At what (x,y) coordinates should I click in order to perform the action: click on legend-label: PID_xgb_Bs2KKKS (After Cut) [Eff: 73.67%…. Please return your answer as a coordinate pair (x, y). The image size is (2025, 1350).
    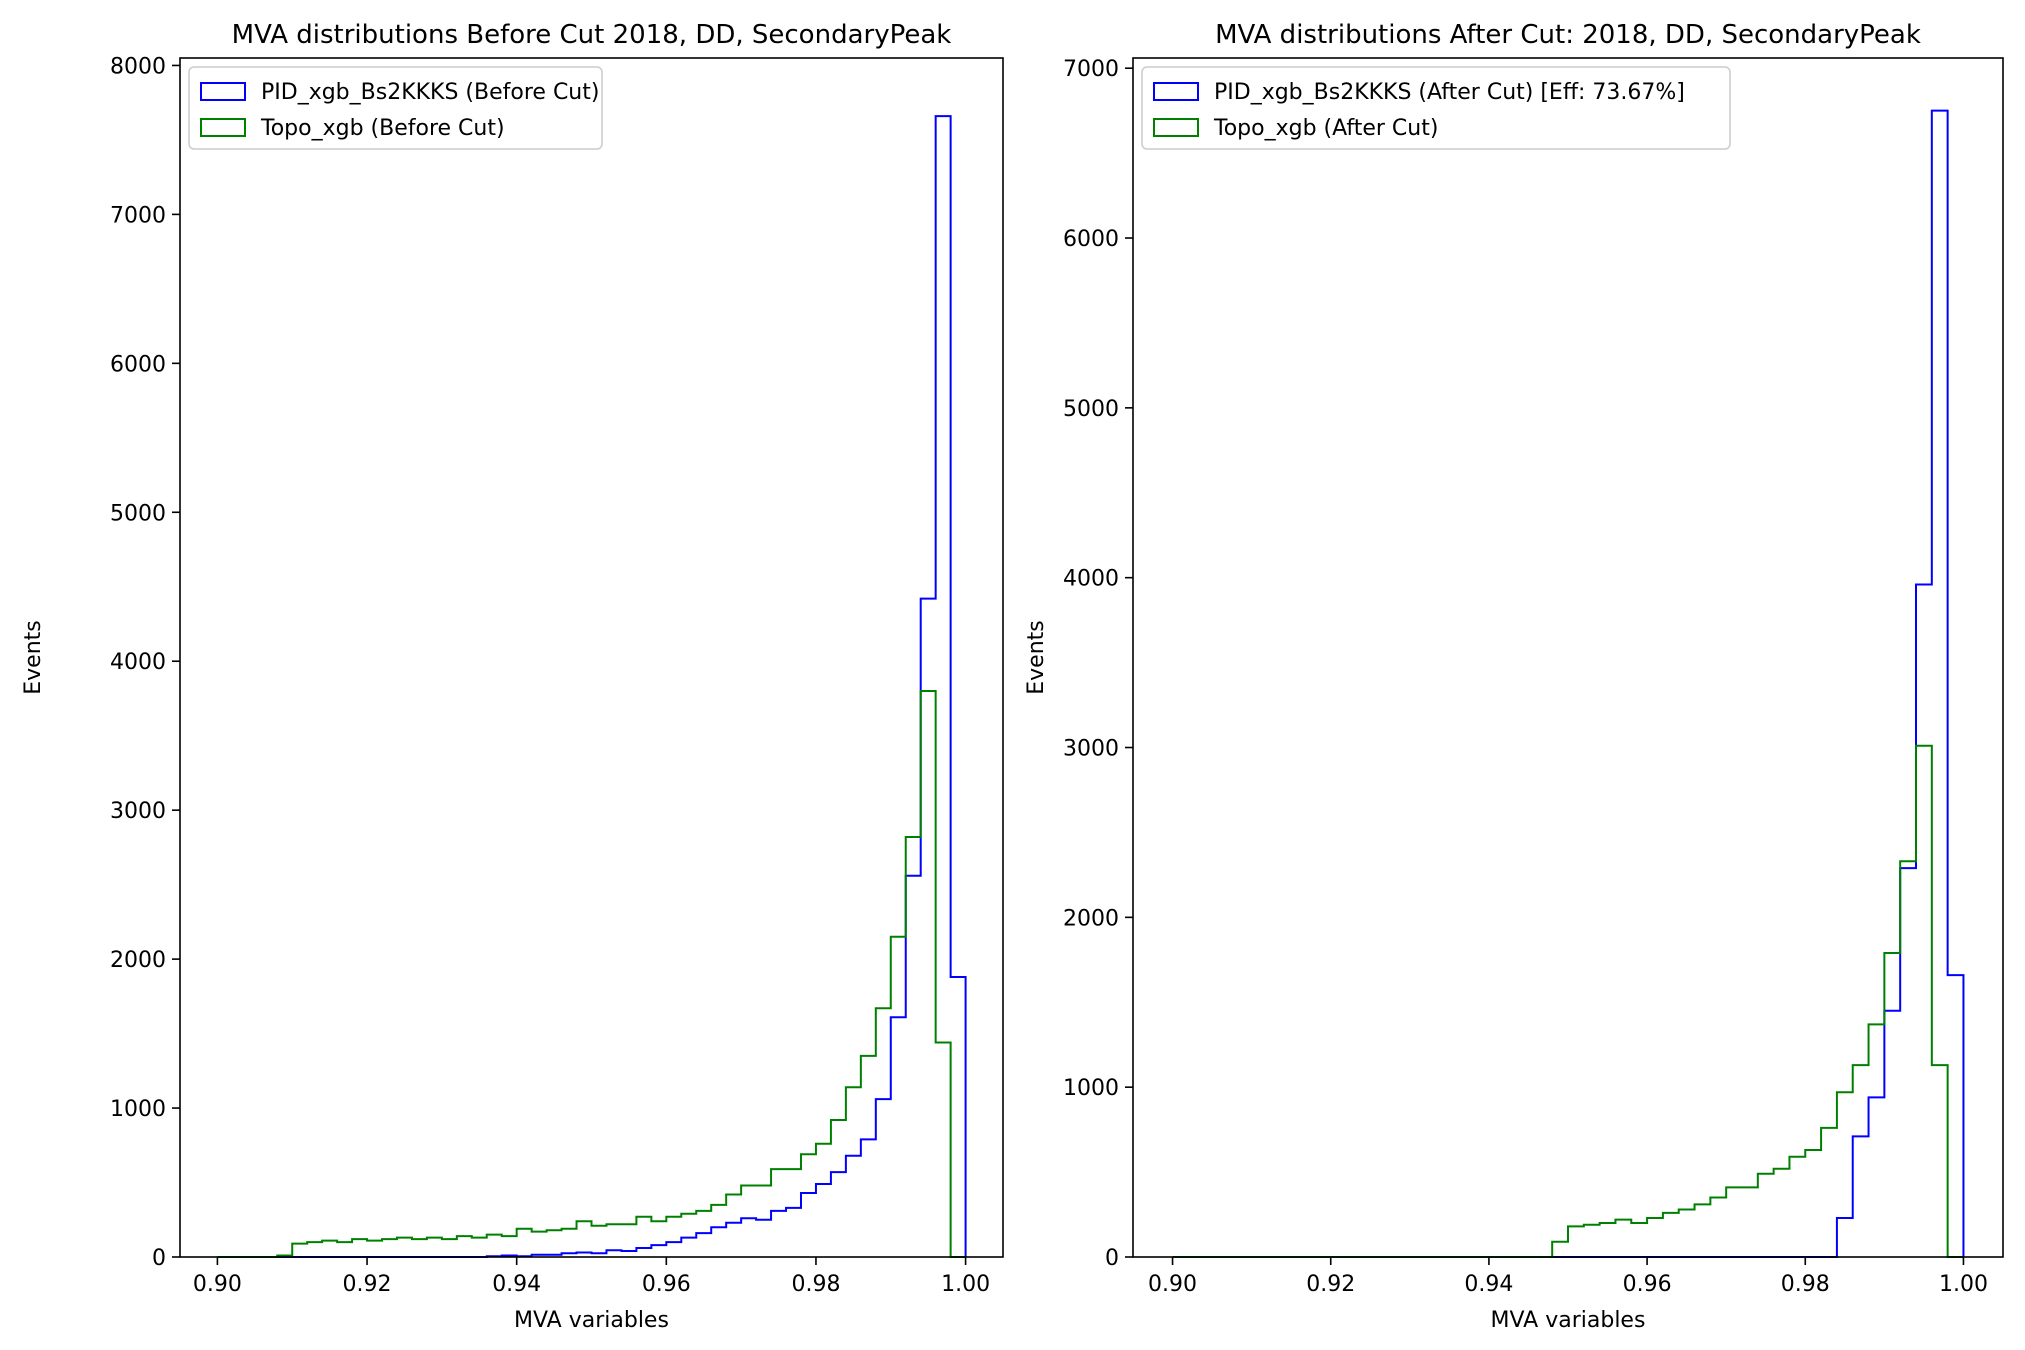
    Looking at the image, I should click on (1449, 92).